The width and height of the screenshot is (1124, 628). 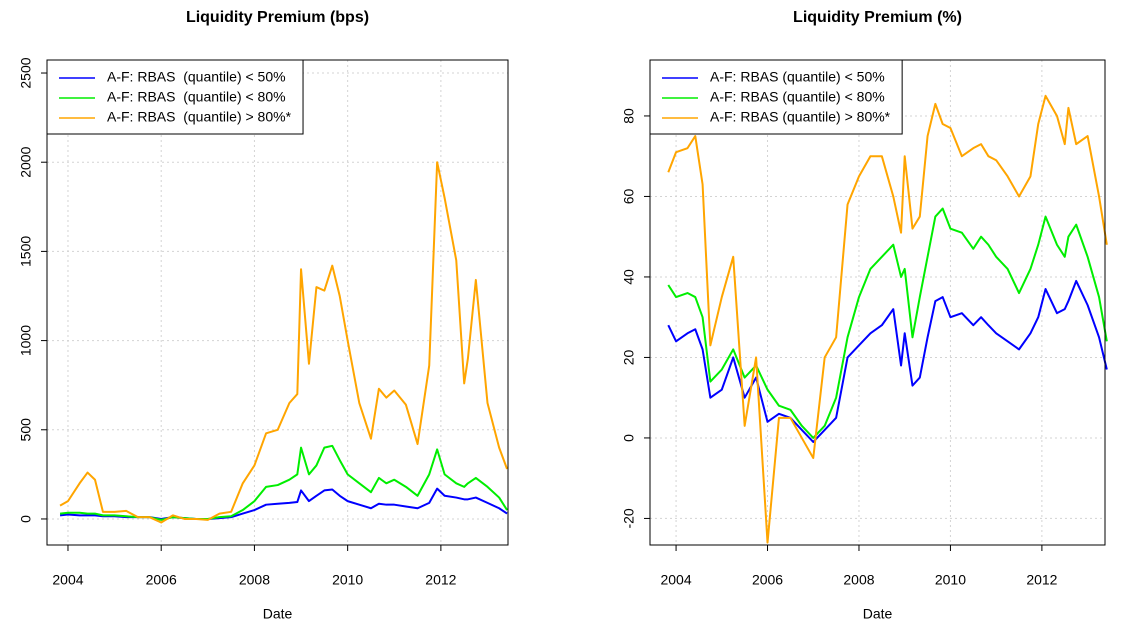 What do you see at coordinates (629, 116) in the screenshot?
I see `y-tick-label: 80` at bounding box center [629, 116].